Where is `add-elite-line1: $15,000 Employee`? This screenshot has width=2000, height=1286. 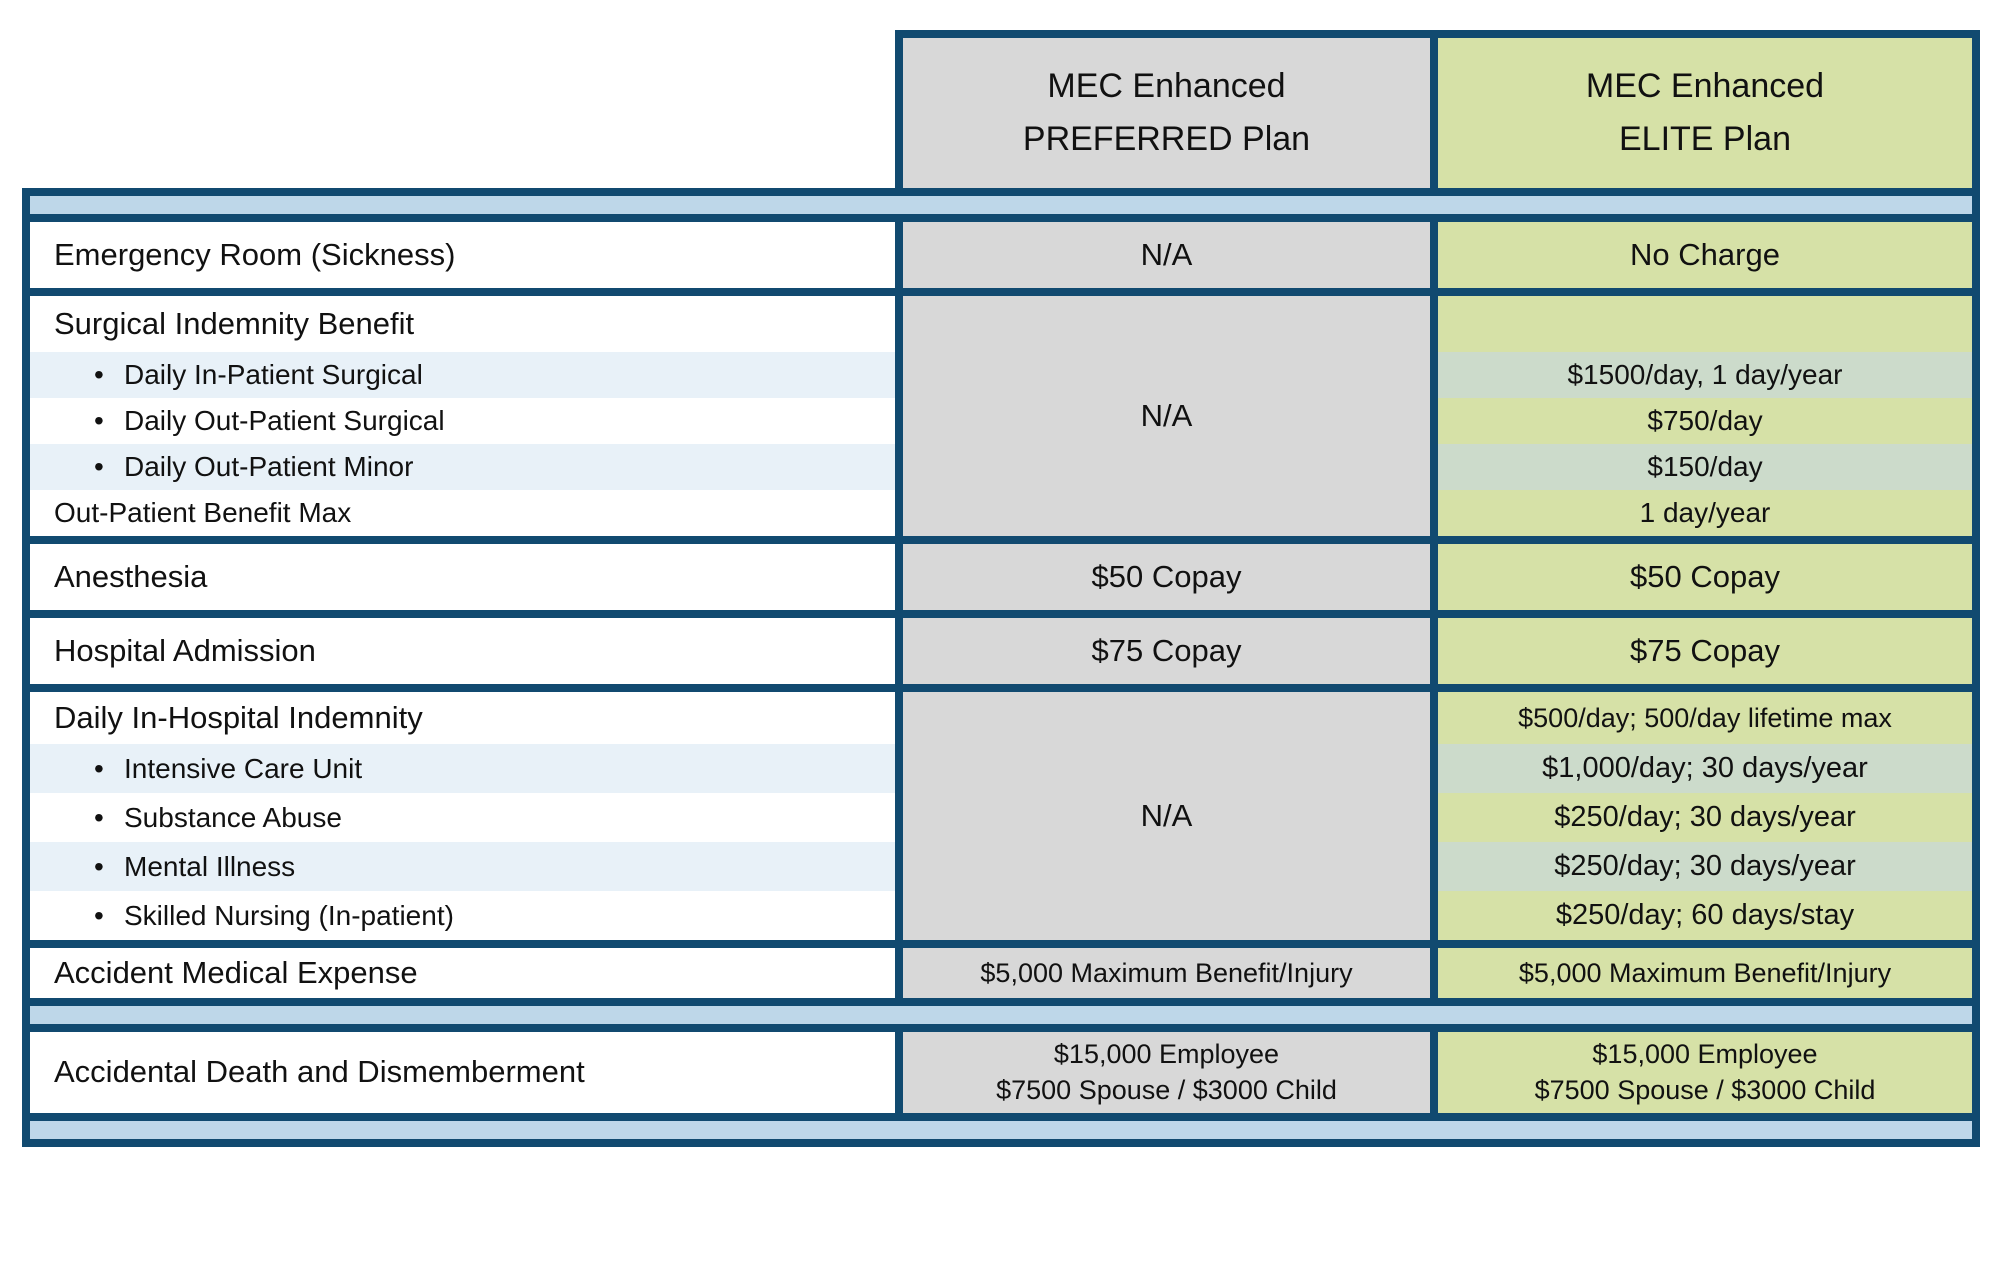 add-elite-line1: $15,000 Employee is located at coordinates (1705, 1054).